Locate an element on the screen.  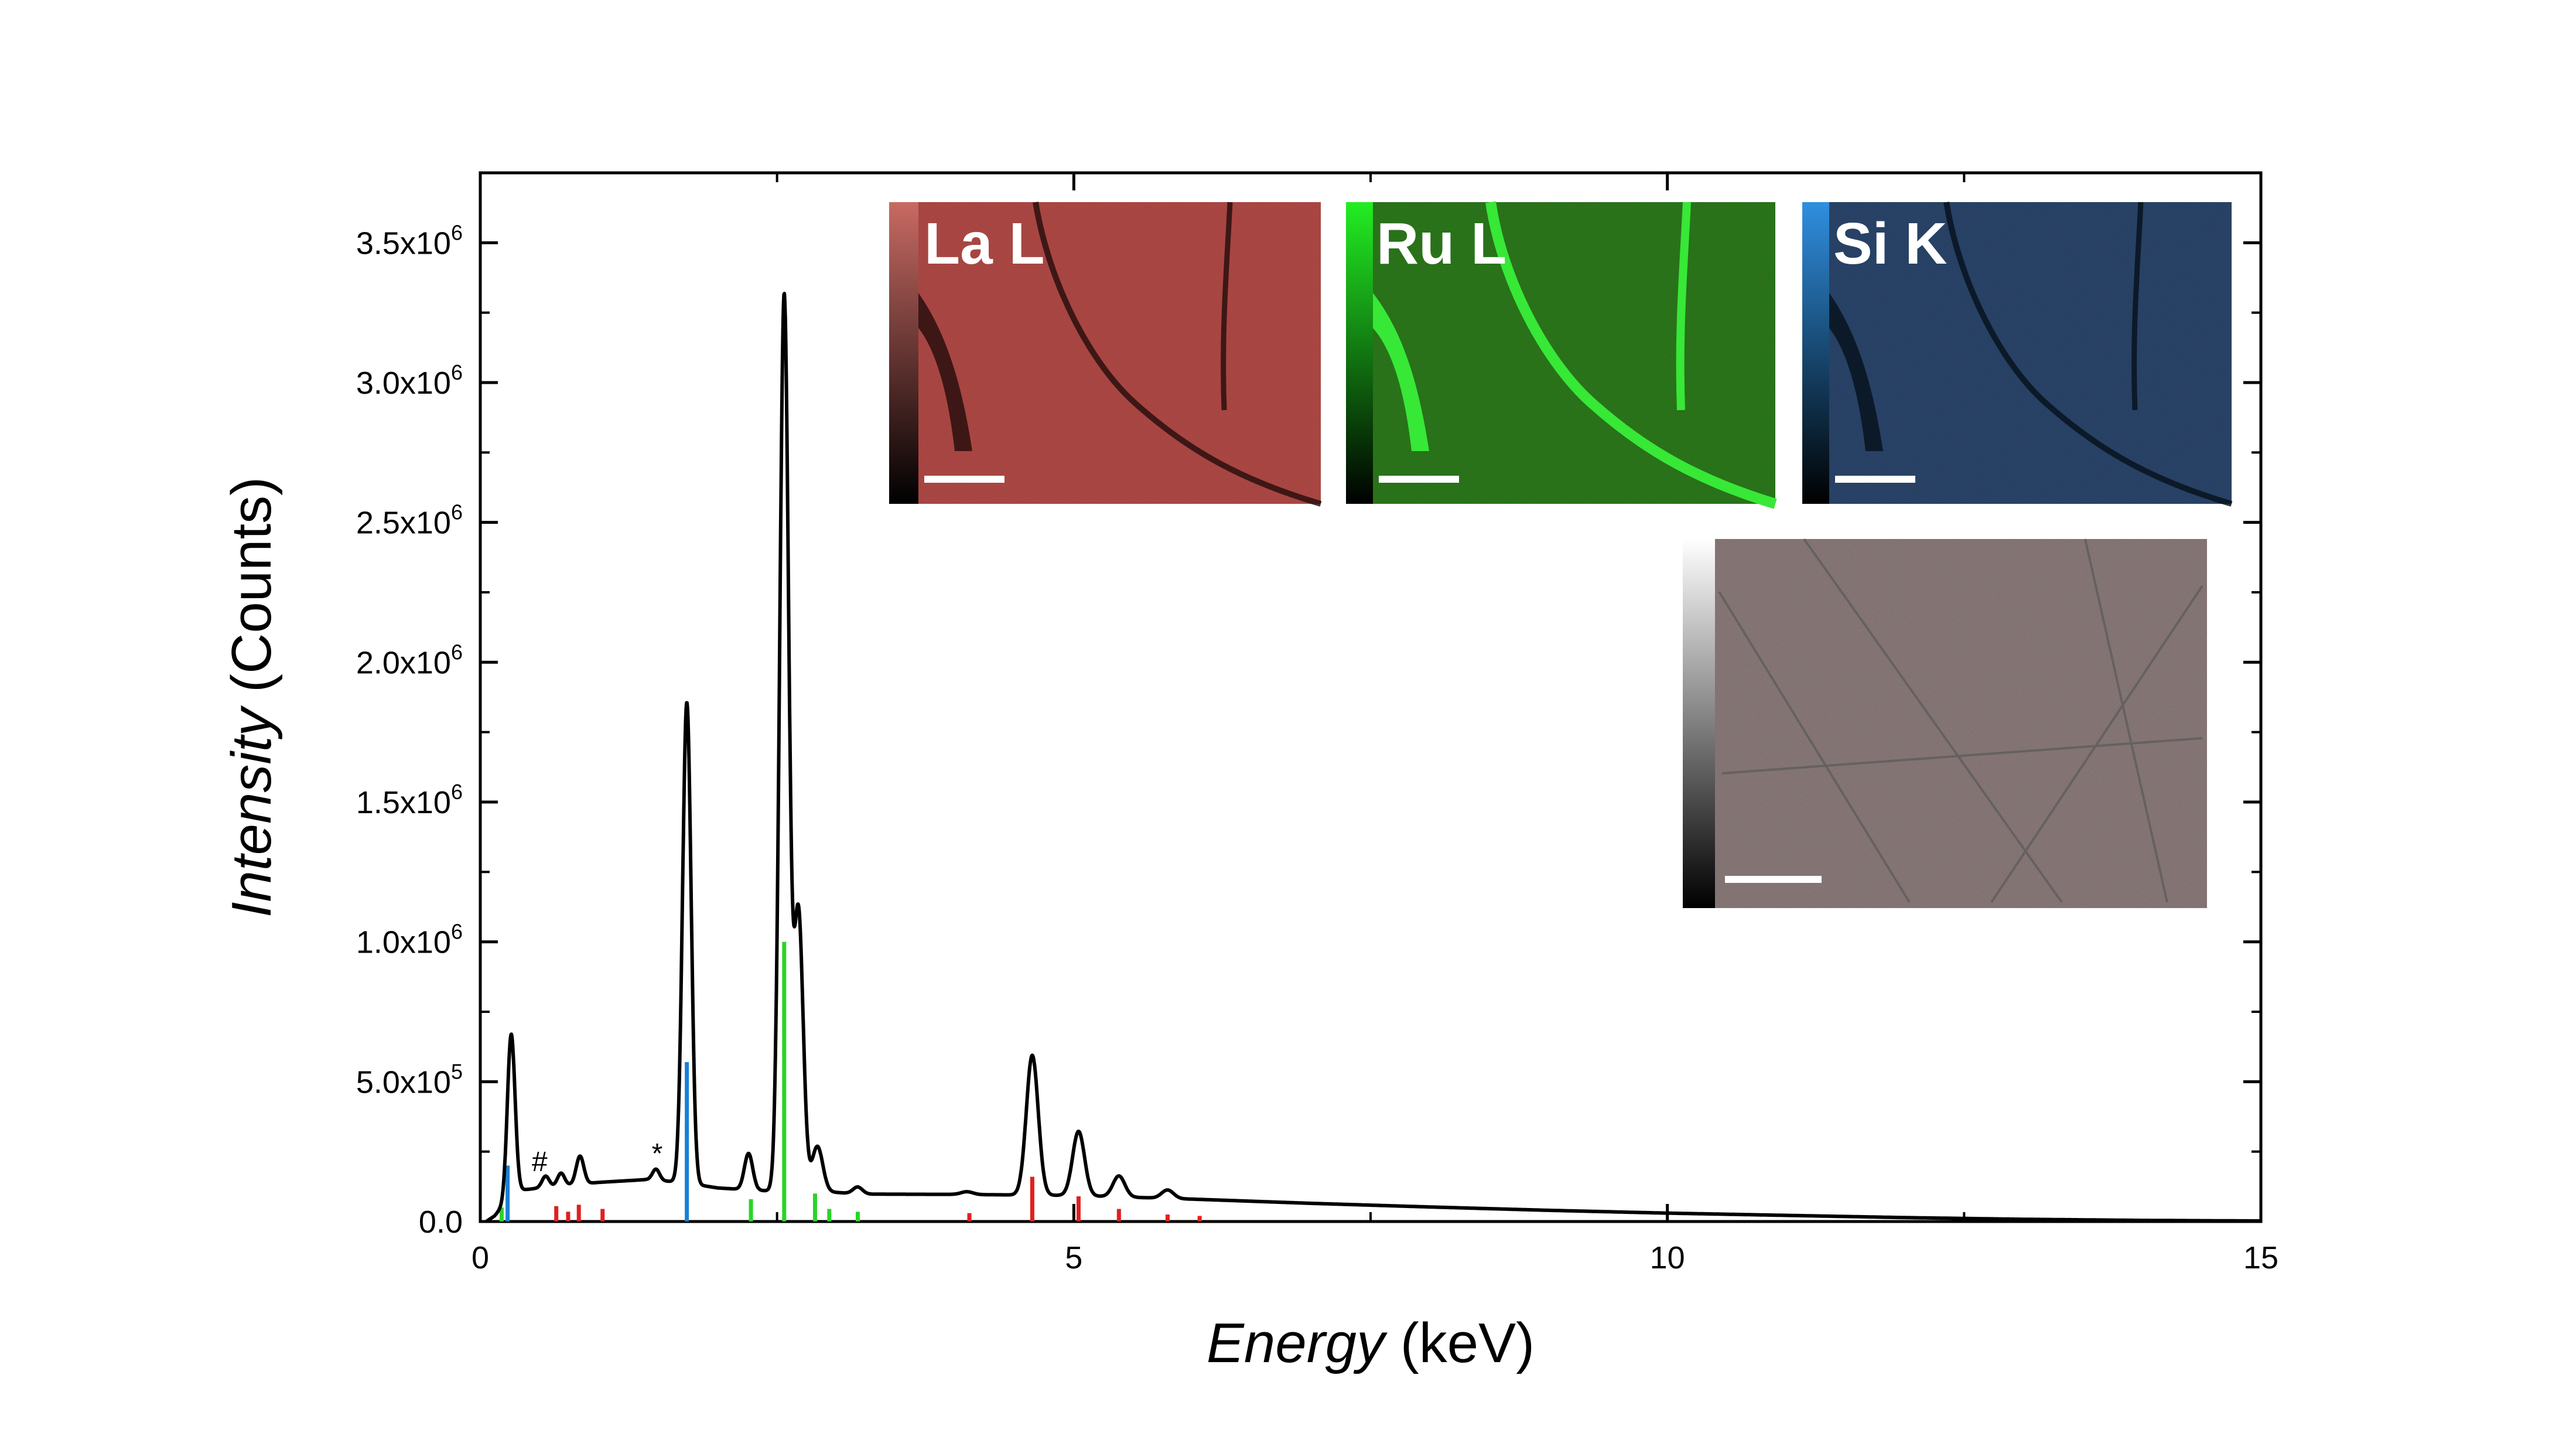
y-tick-label-base: 2.5x10 is located at coordinates (403, 523).